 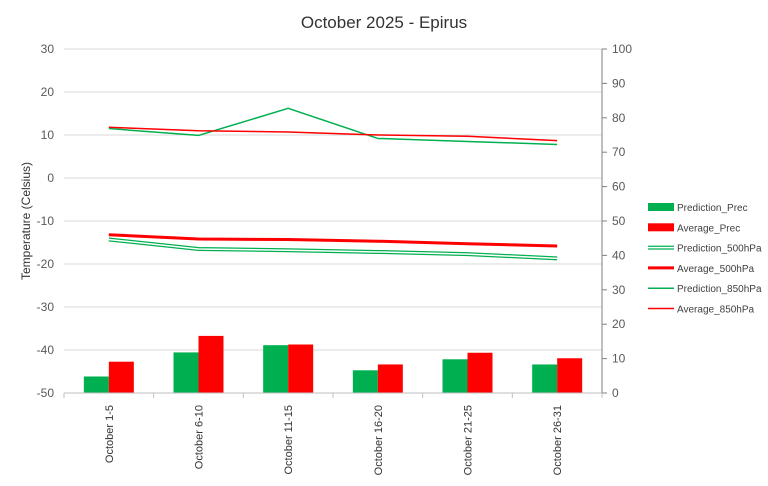 I want to click on right-axis-tick-label: 30, so click(x=619, y=290).